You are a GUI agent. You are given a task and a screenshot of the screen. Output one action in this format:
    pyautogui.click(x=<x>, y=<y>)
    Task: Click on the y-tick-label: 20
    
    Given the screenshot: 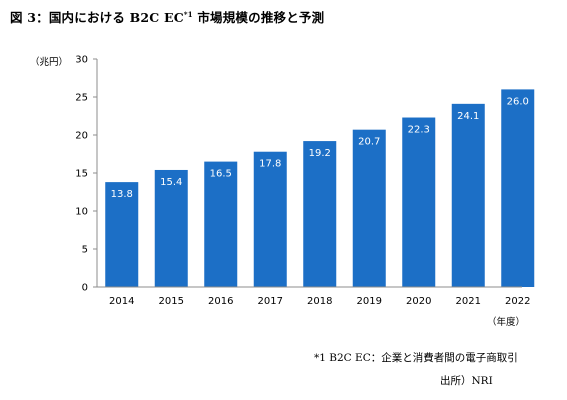 What is the action you would take?
    pyautogui.click(x=81, y=136)
    